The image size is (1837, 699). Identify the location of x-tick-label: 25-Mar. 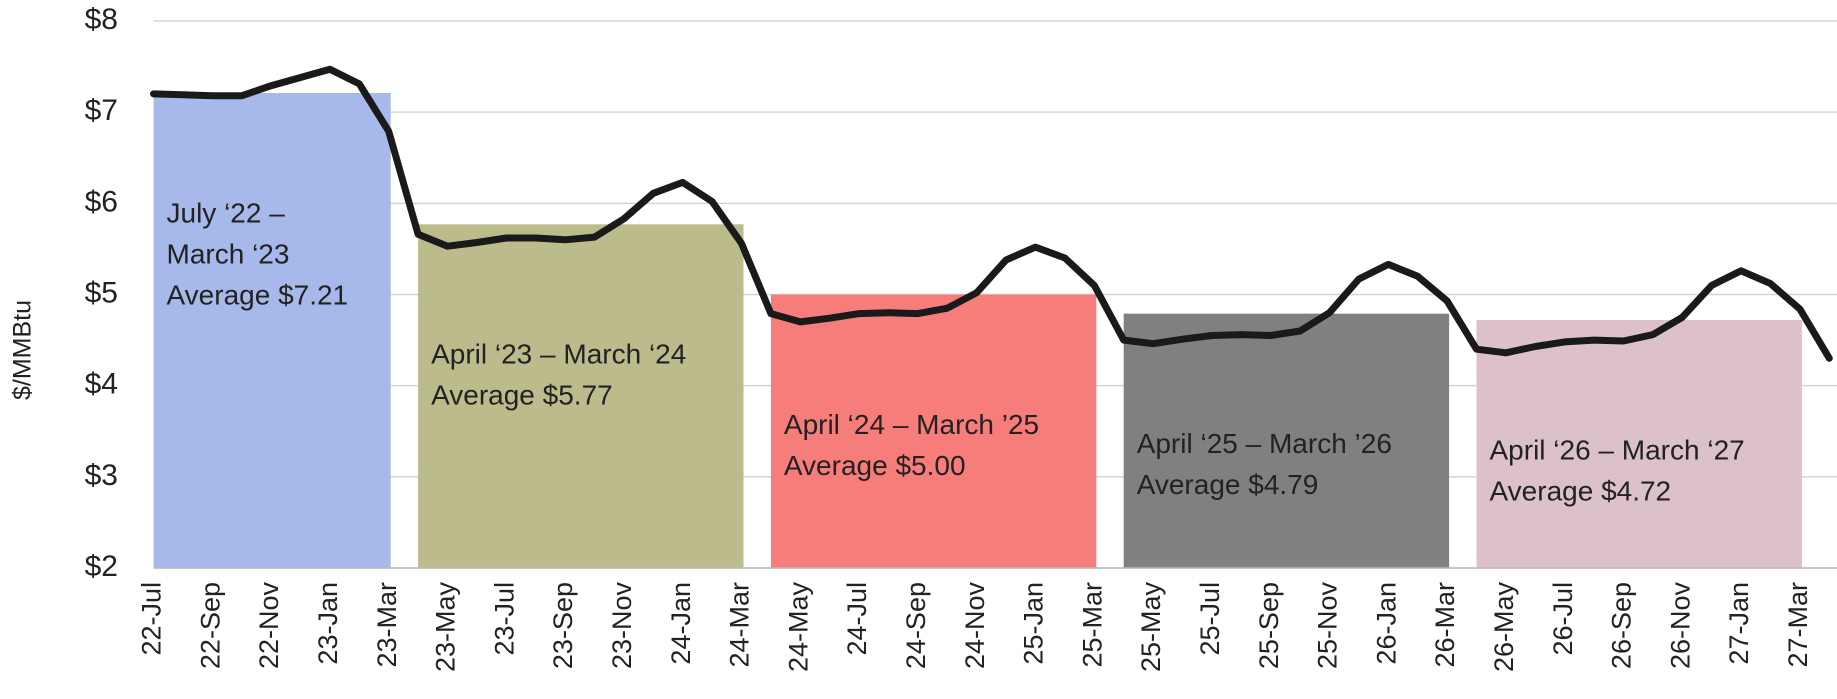
(1092, 625).